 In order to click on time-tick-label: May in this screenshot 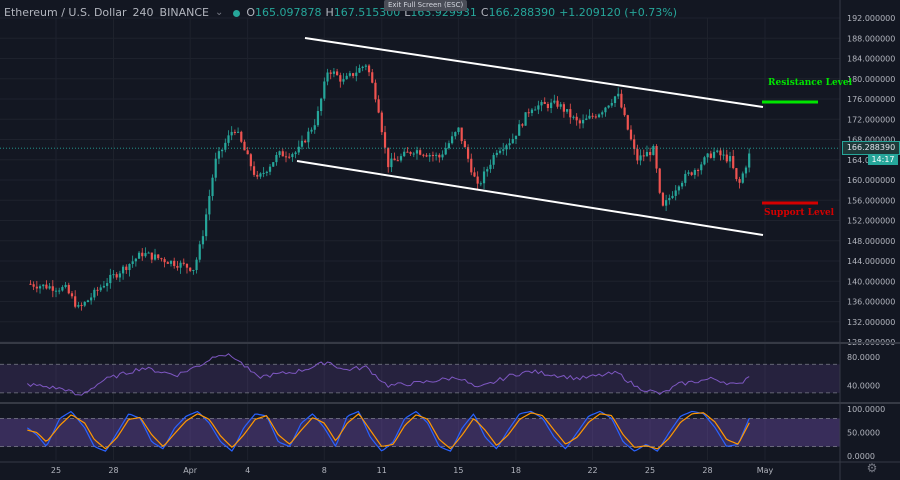, I will do `click(765, 470)`.